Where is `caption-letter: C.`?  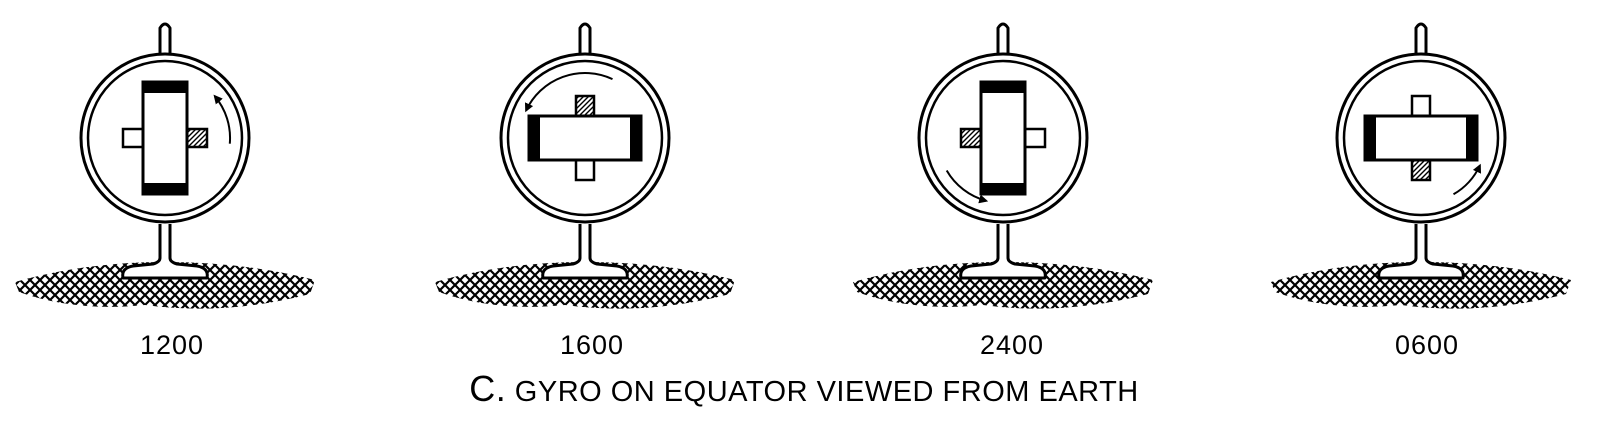 caption-letter: C. is located at coordinates (488, 388).